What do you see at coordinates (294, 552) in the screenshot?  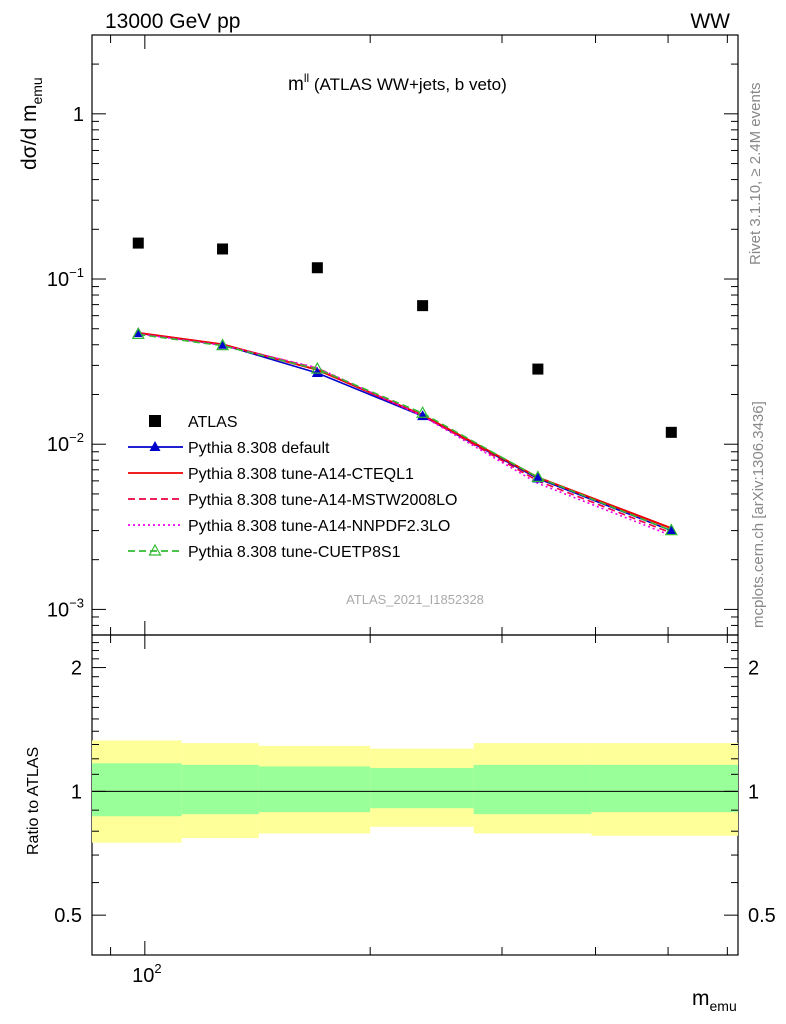 I see `legend-label: Pythia 8.308 tune-CUETP8S1` at bounding box center [294, 552].